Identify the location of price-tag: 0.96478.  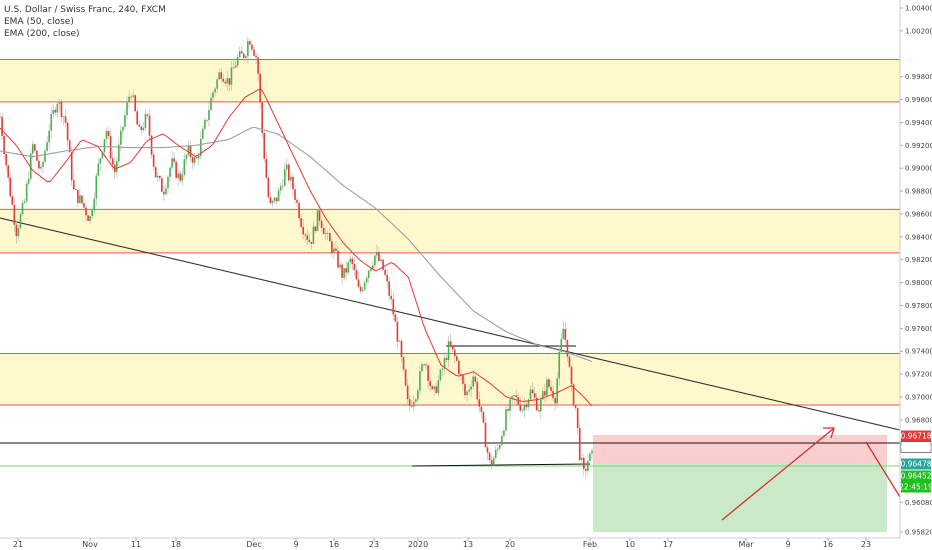
(916, 464).